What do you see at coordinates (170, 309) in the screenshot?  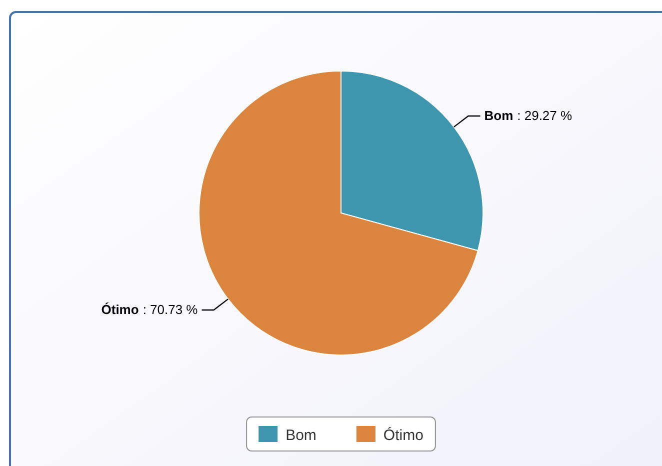 I see `data-label: : 70.73 %` at bounding box center [170, 309].